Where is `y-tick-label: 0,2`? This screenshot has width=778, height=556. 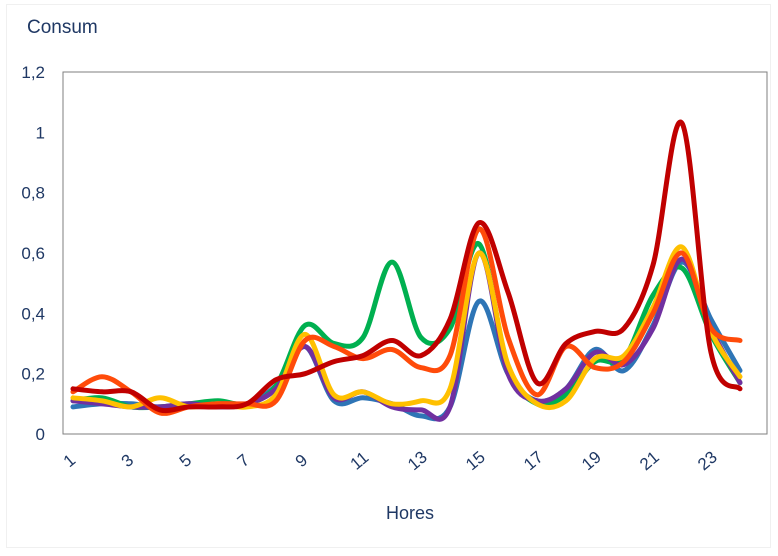 y-tick-label: 0,2 is located at coordinates (33, 374).